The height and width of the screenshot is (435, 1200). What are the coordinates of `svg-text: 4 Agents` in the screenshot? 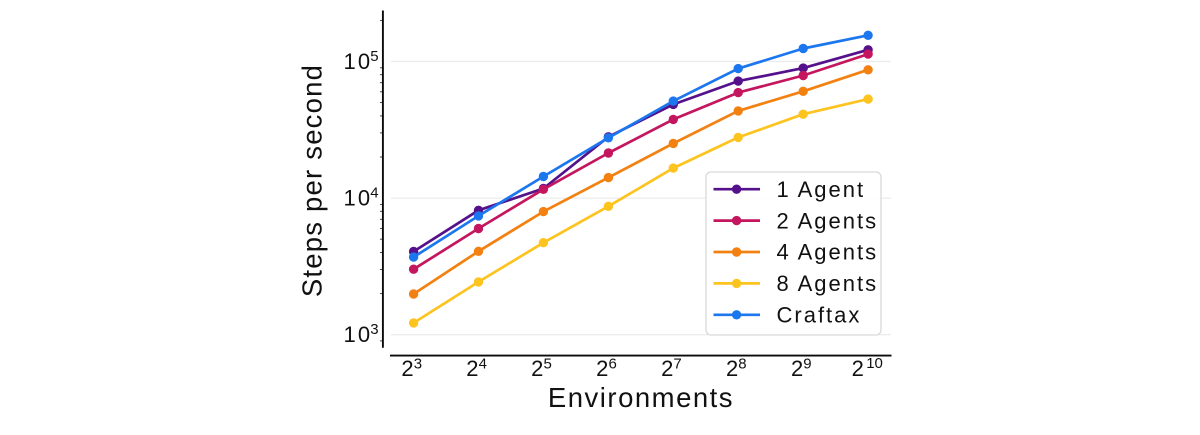 It's located at (828, 252).